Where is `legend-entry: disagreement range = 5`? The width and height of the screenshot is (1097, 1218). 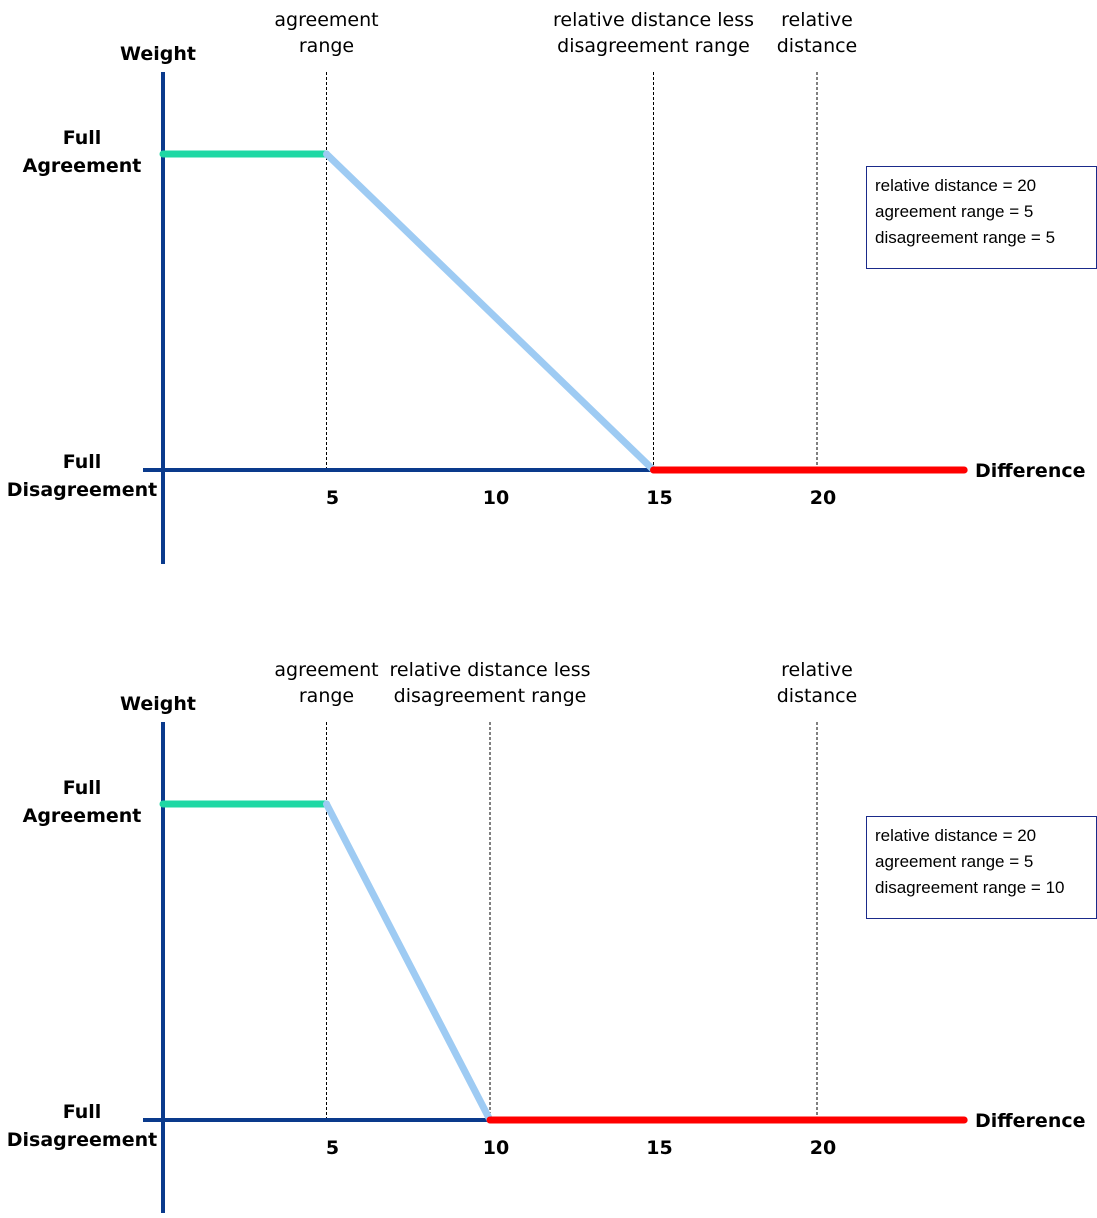
legend-entry: disagreement range = 5 is located at coordinates (965, 237).